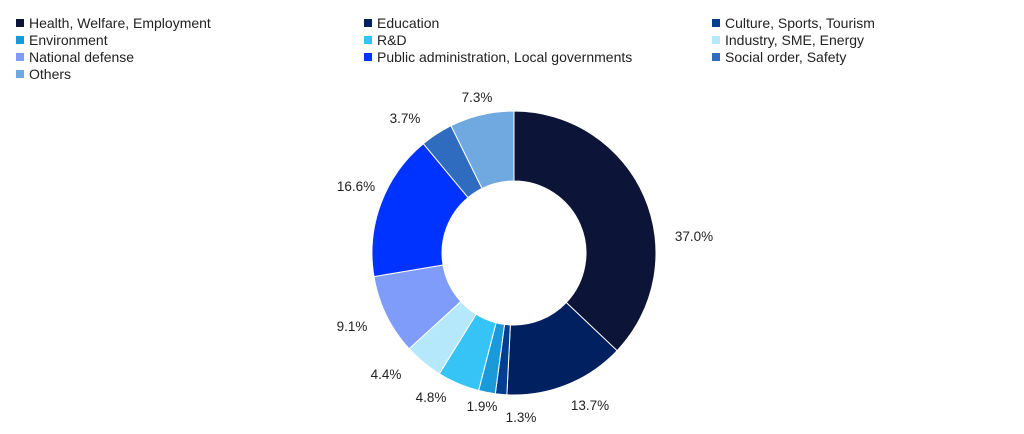  What do you see at coordinates (482, 406) in the screenshot?
I see `data-label: 1.9%` at bounding box center [482, 406].